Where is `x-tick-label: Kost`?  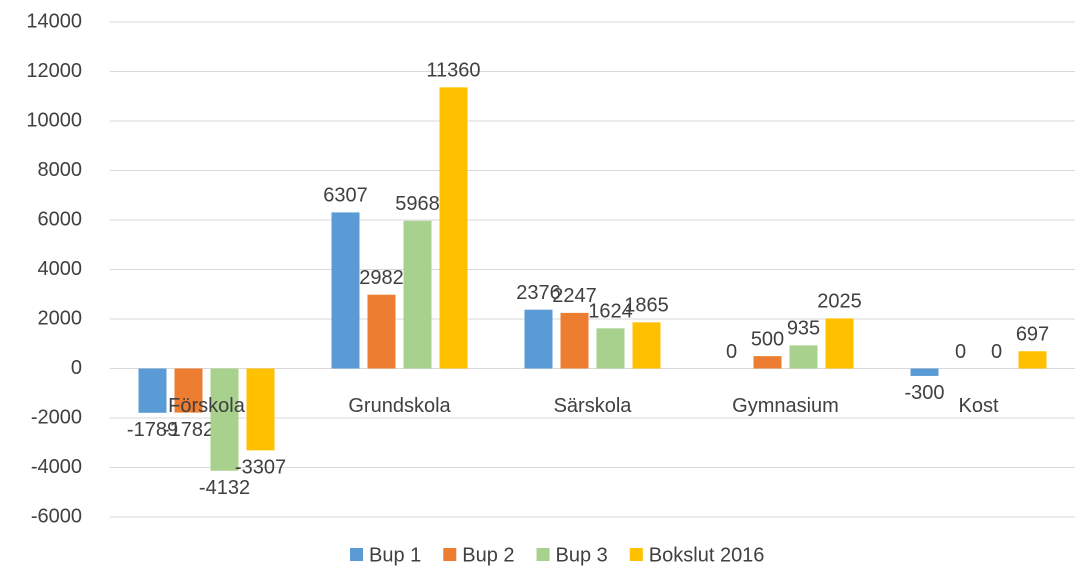 x-tick-label: Kost is located at coordinates (978, 406).